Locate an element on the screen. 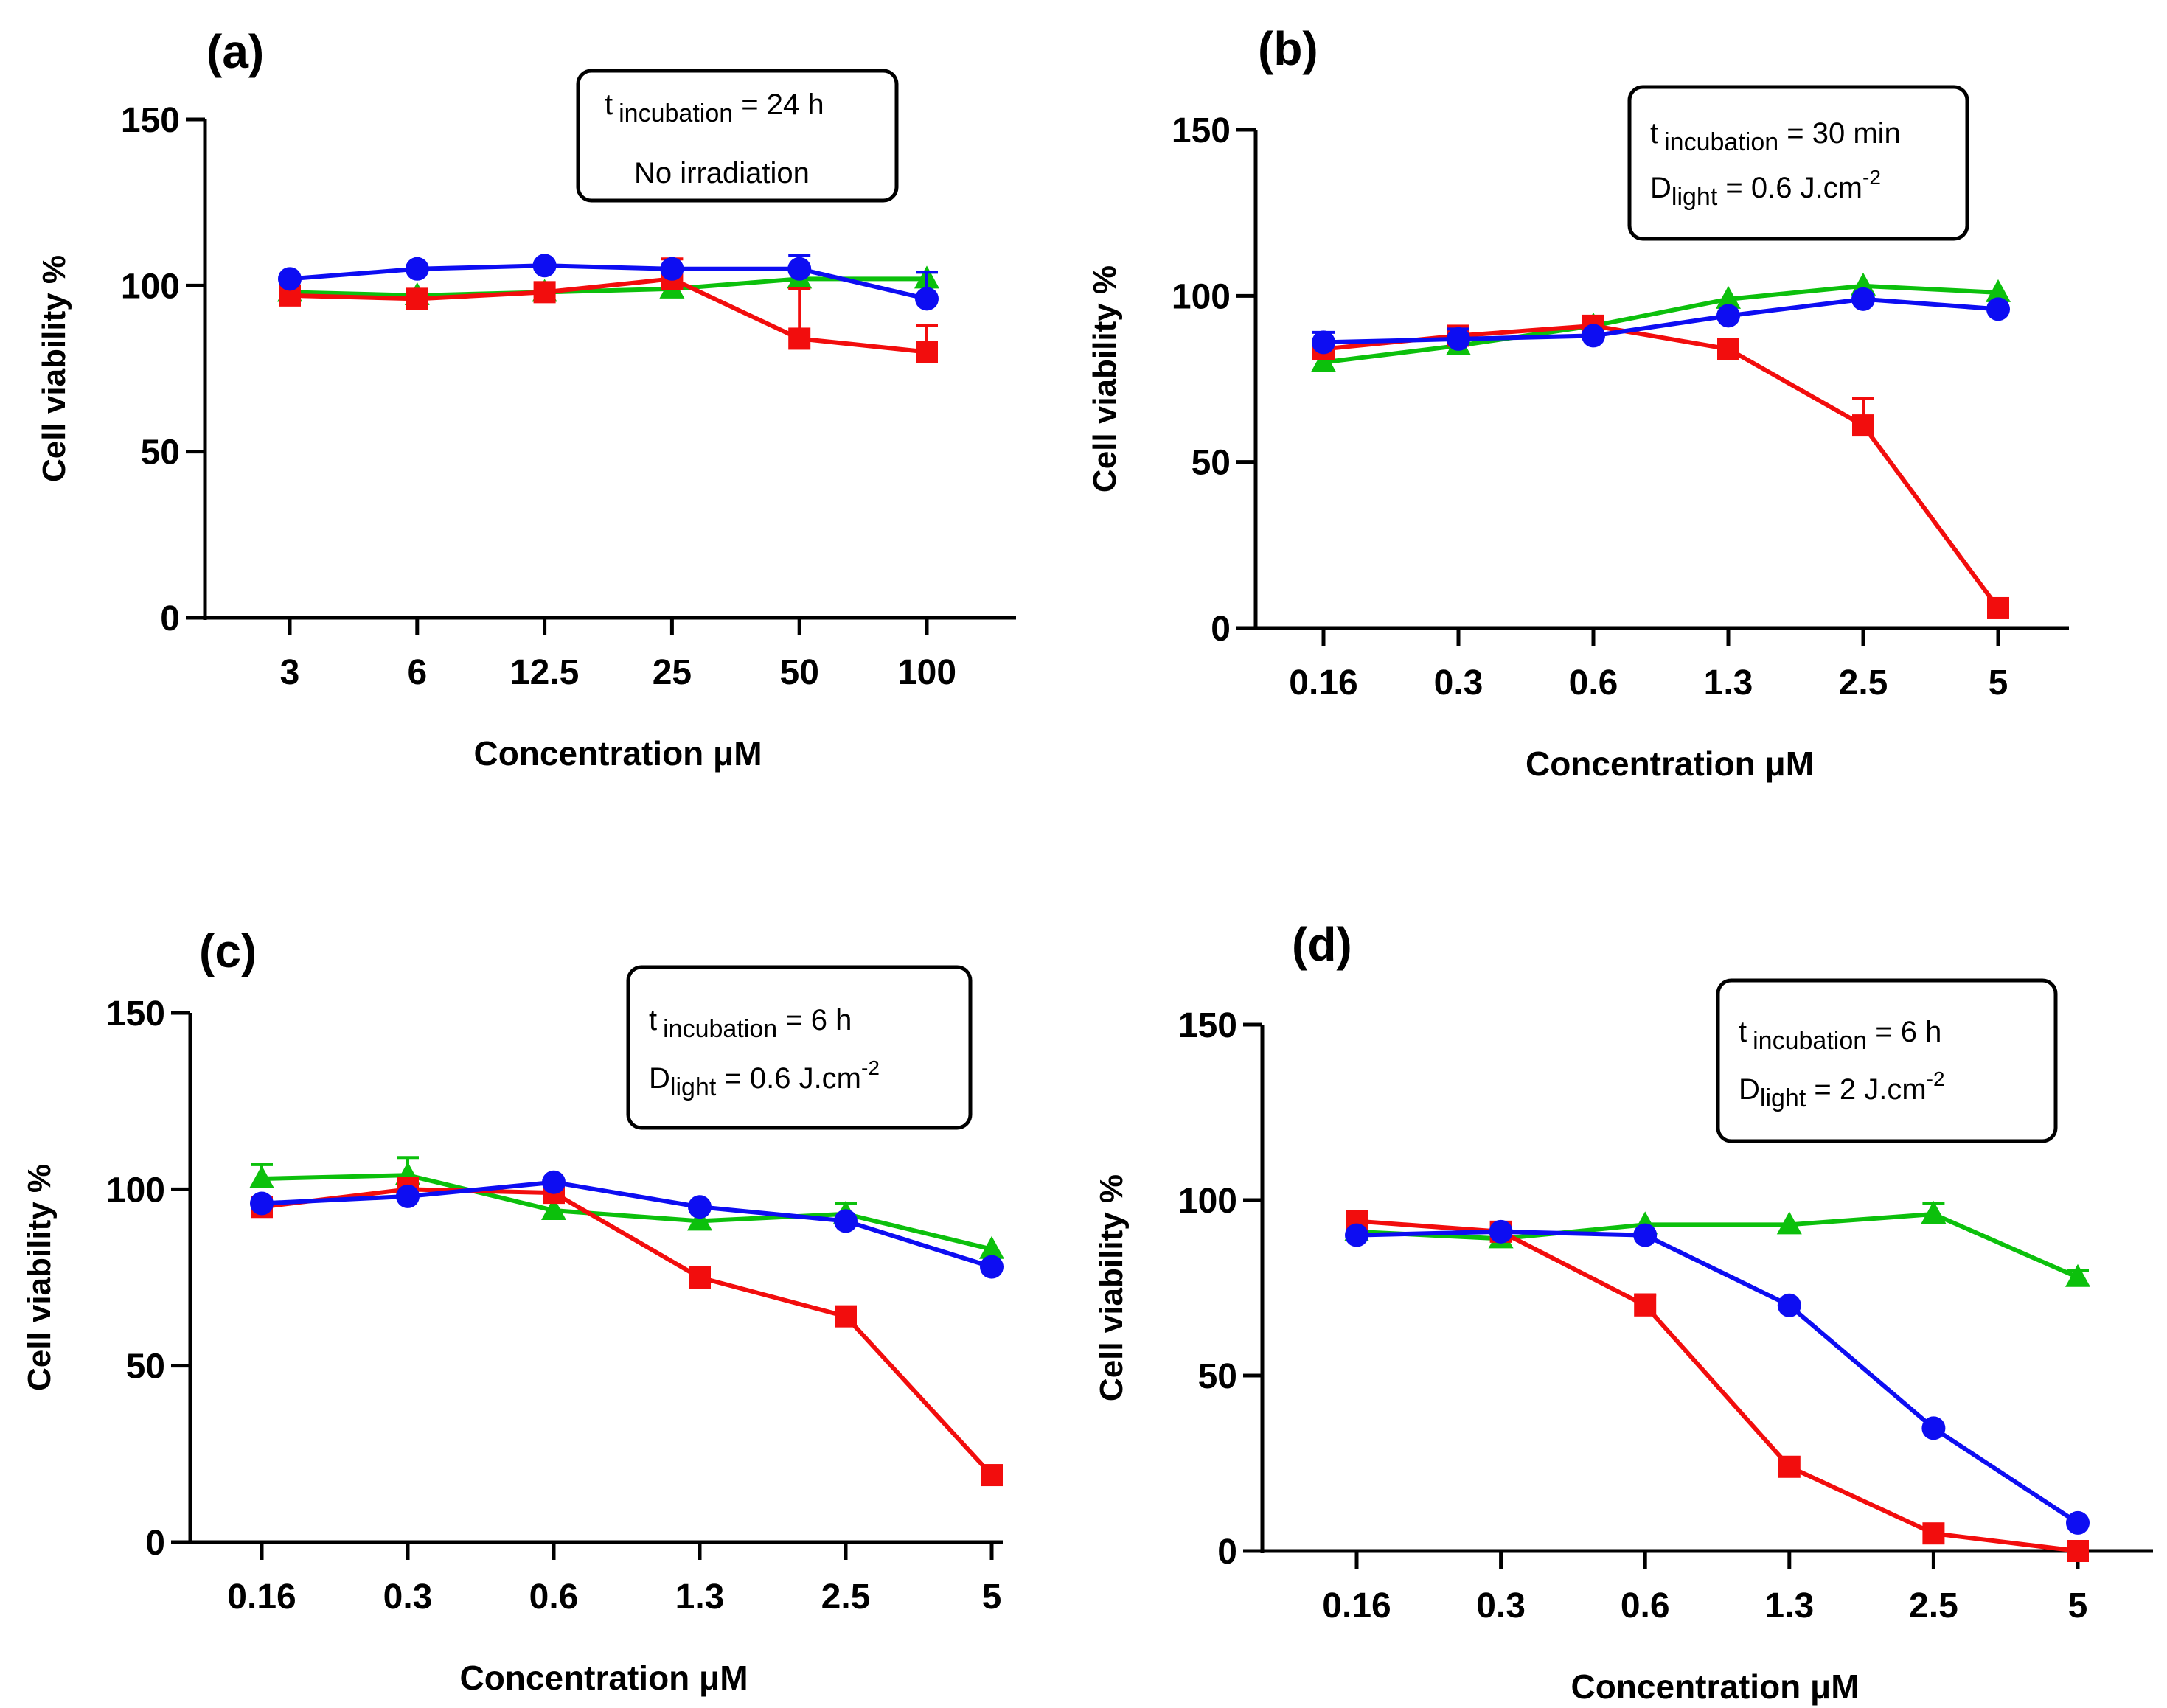 The width and height of the screenshot is (2167, 1708). x-tick-label: 12.5 is located at coordinates (544, 672).